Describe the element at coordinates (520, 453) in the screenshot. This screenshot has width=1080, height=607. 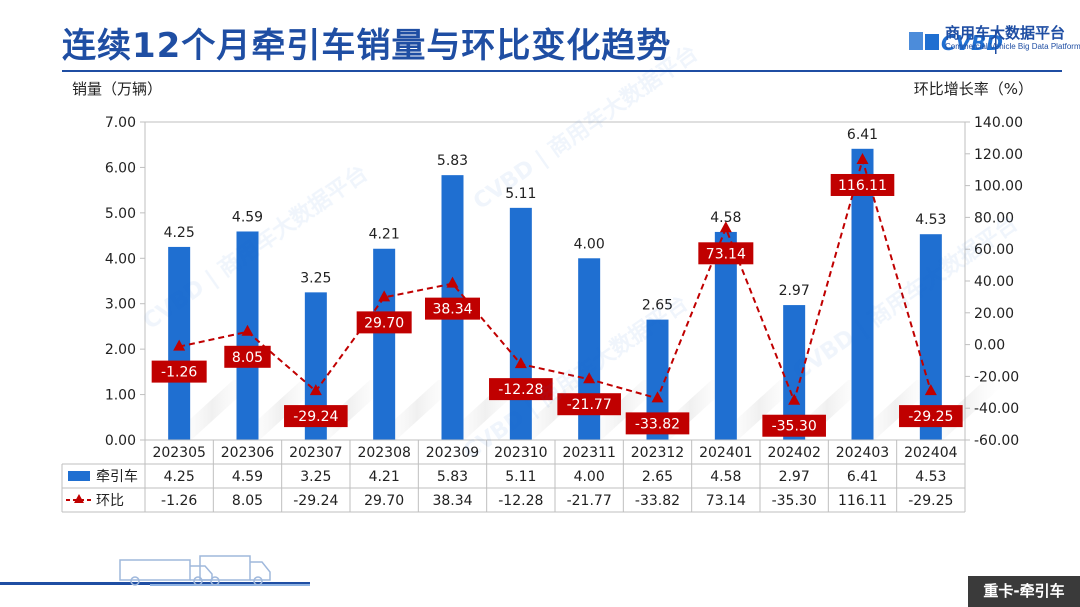
I see `x-tick-label: 202310` at that location.